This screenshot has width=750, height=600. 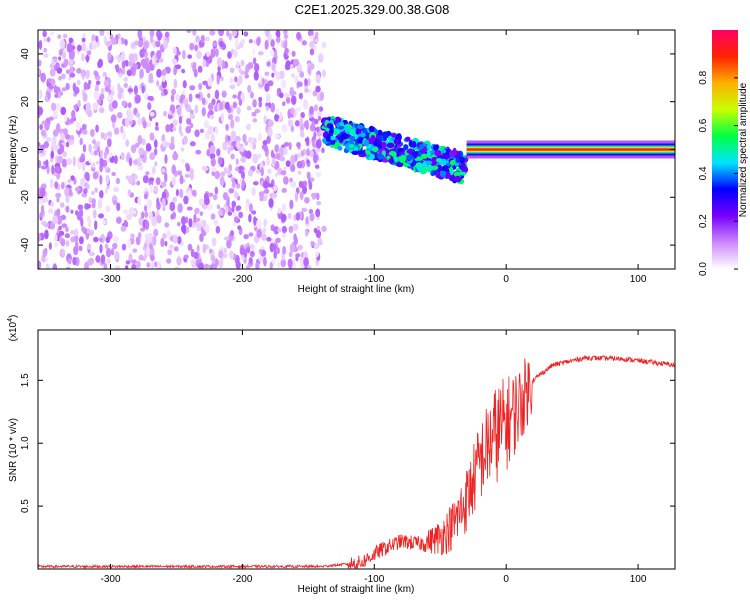 I want to click on colorbar-label: Normalized spectral amplitude, so click(x=743, y=149).